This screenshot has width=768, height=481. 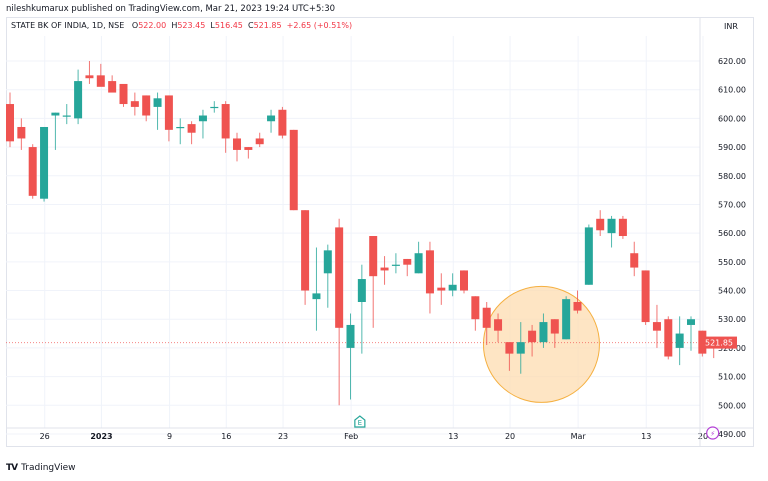 I want to click on low-value: 516.45, so click(x=228, y=25).